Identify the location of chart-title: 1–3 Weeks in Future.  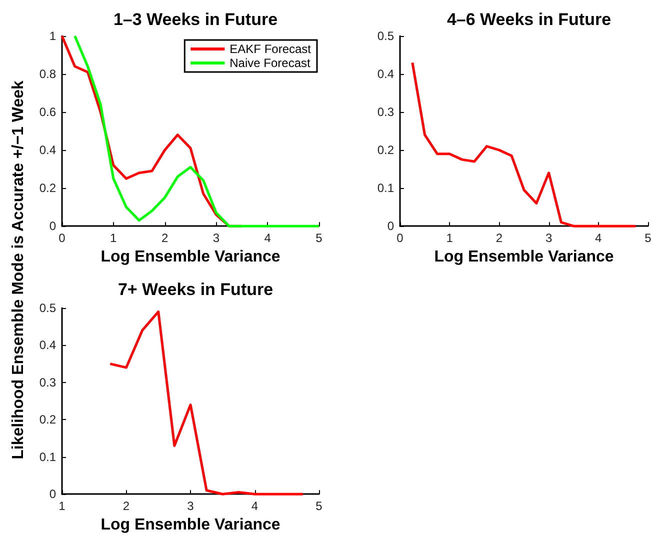
(195, 19).